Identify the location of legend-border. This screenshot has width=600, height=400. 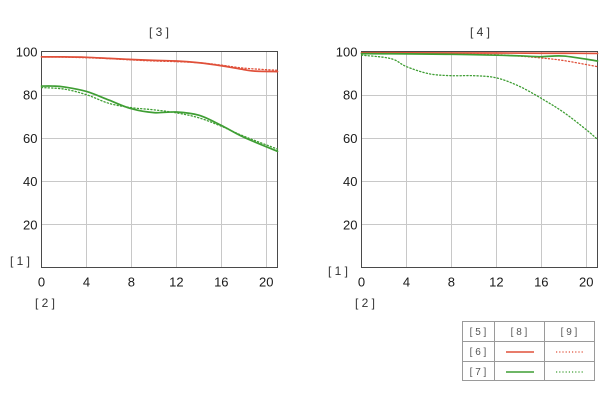
(528, 351).